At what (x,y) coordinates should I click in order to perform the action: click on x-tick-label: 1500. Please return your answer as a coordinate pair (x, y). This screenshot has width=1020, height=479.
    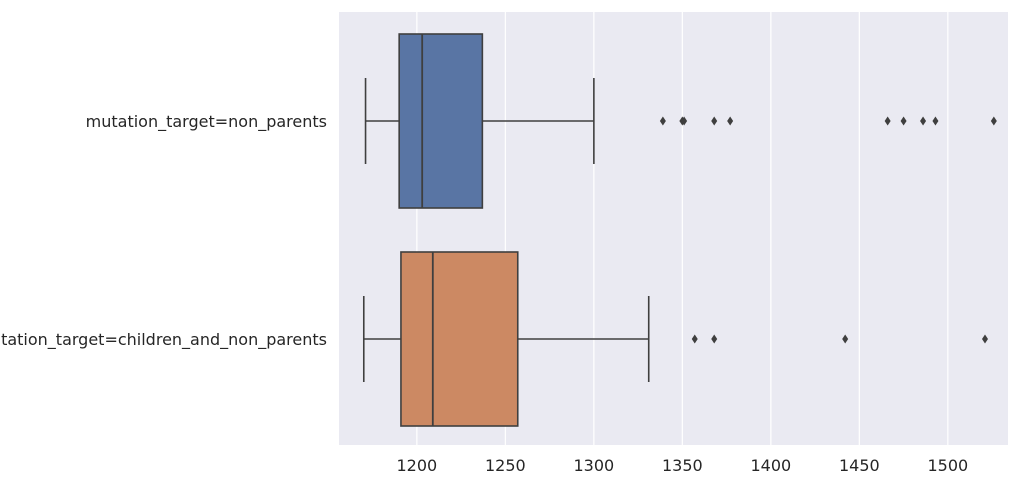
    Looking at the image, I should click on (947, 465).